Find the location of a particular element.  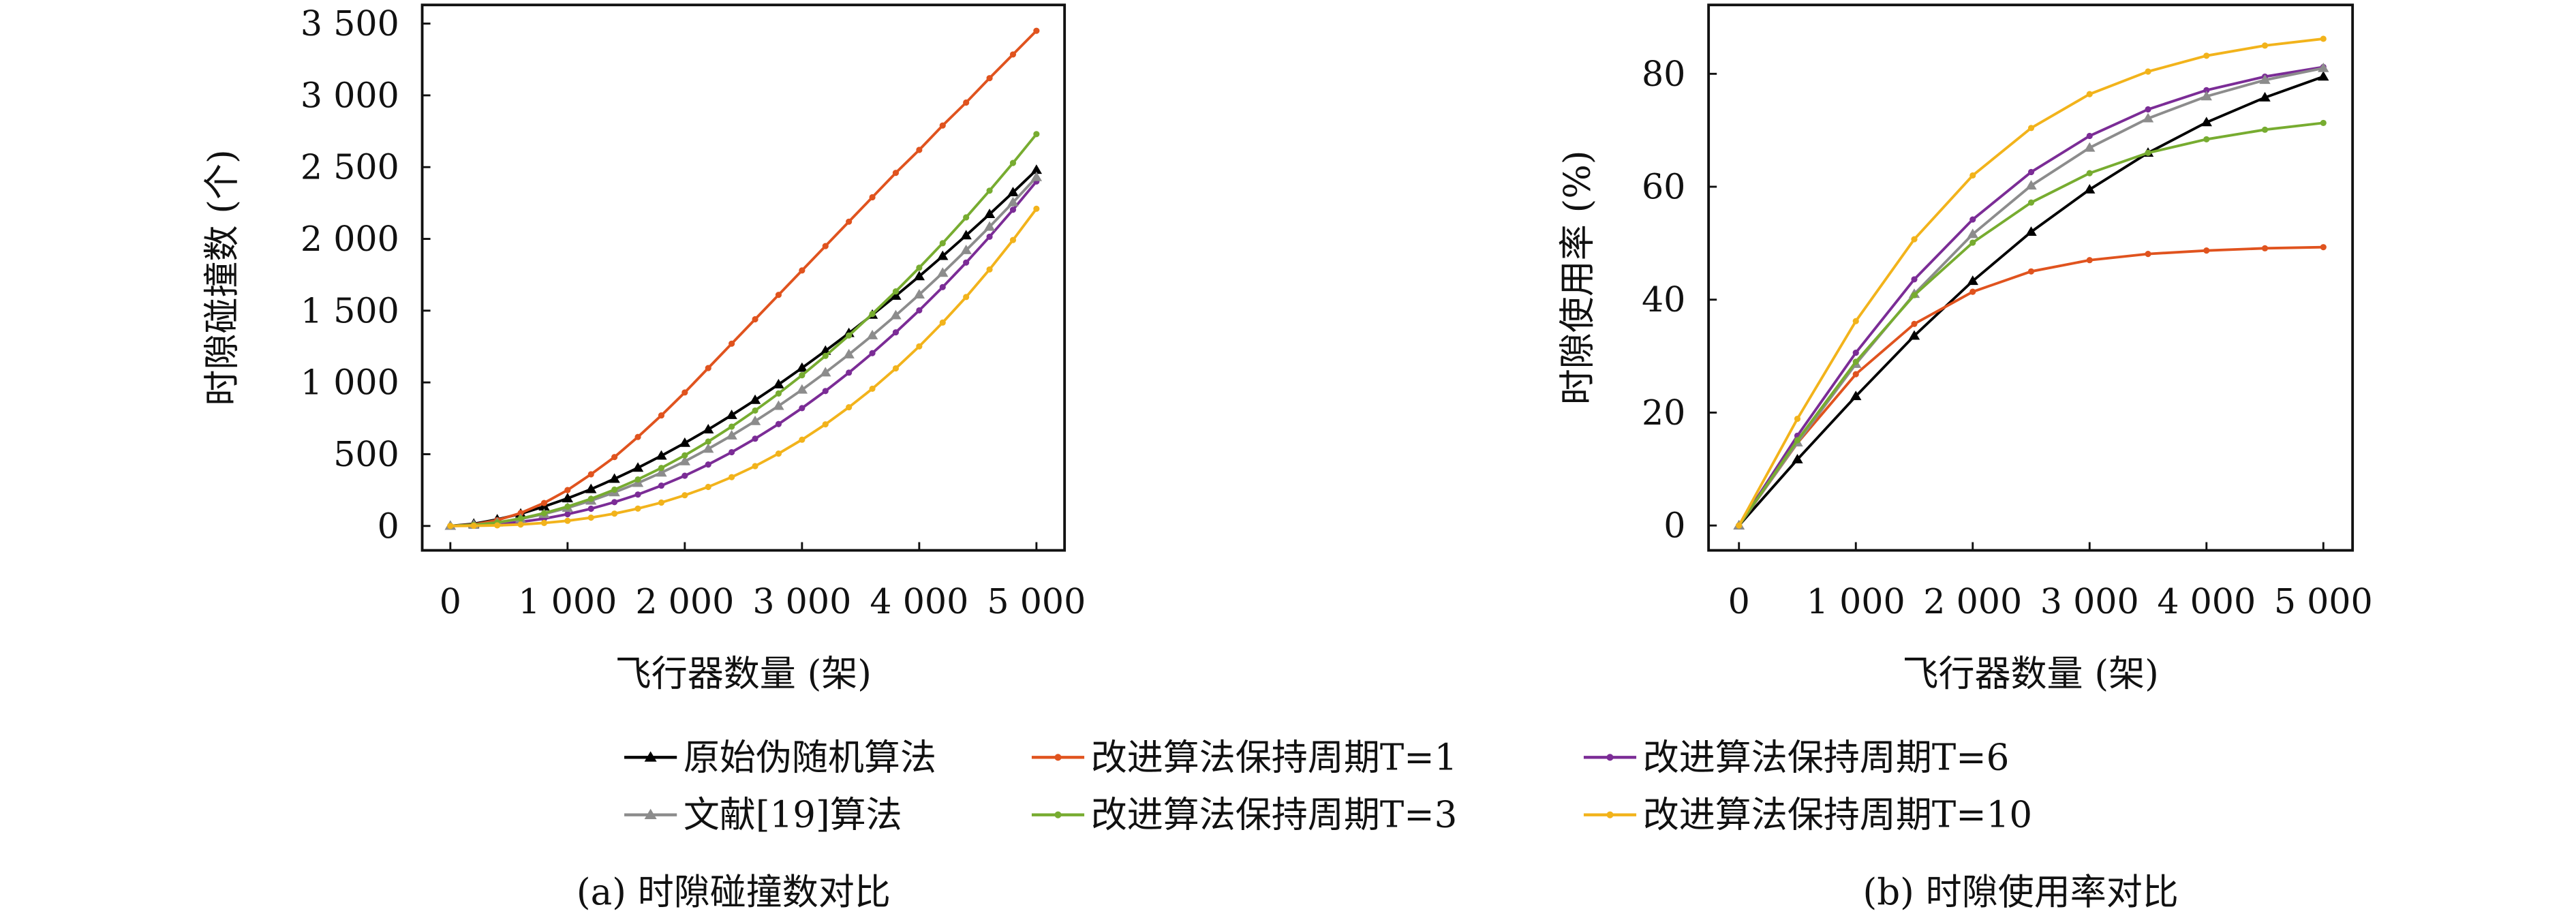

y-axis-label: 时隙使用率 (%) is located at coordinates (1577, 278).